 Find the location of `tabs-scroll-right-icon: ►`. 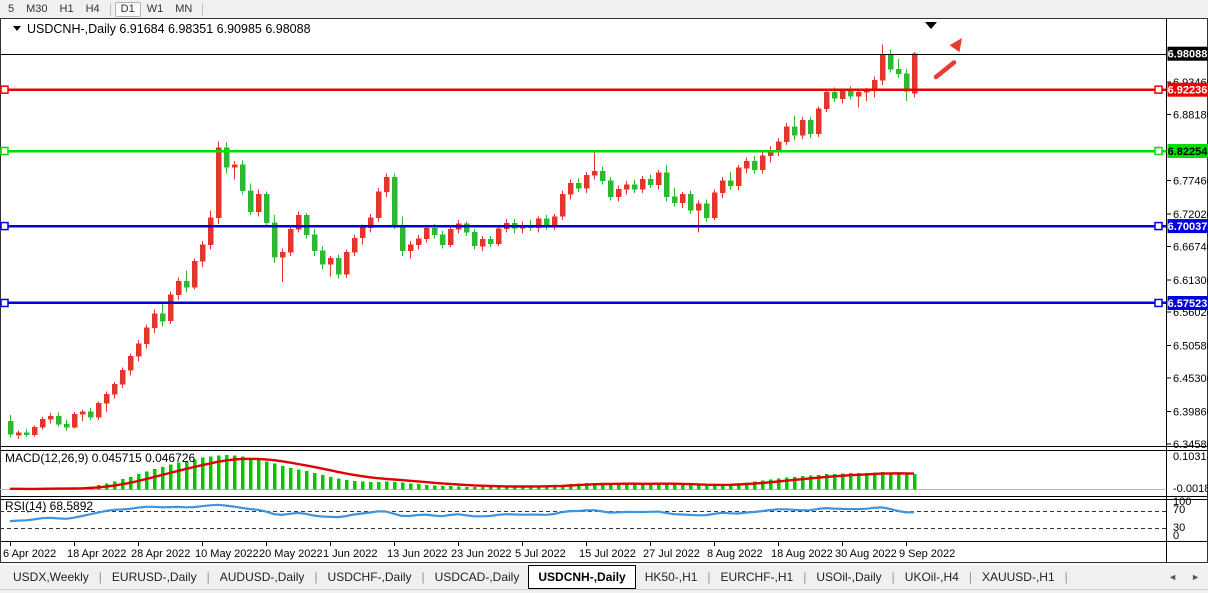

tabs-scroll-right-icon: ► is located at coordinates (1195, 577).